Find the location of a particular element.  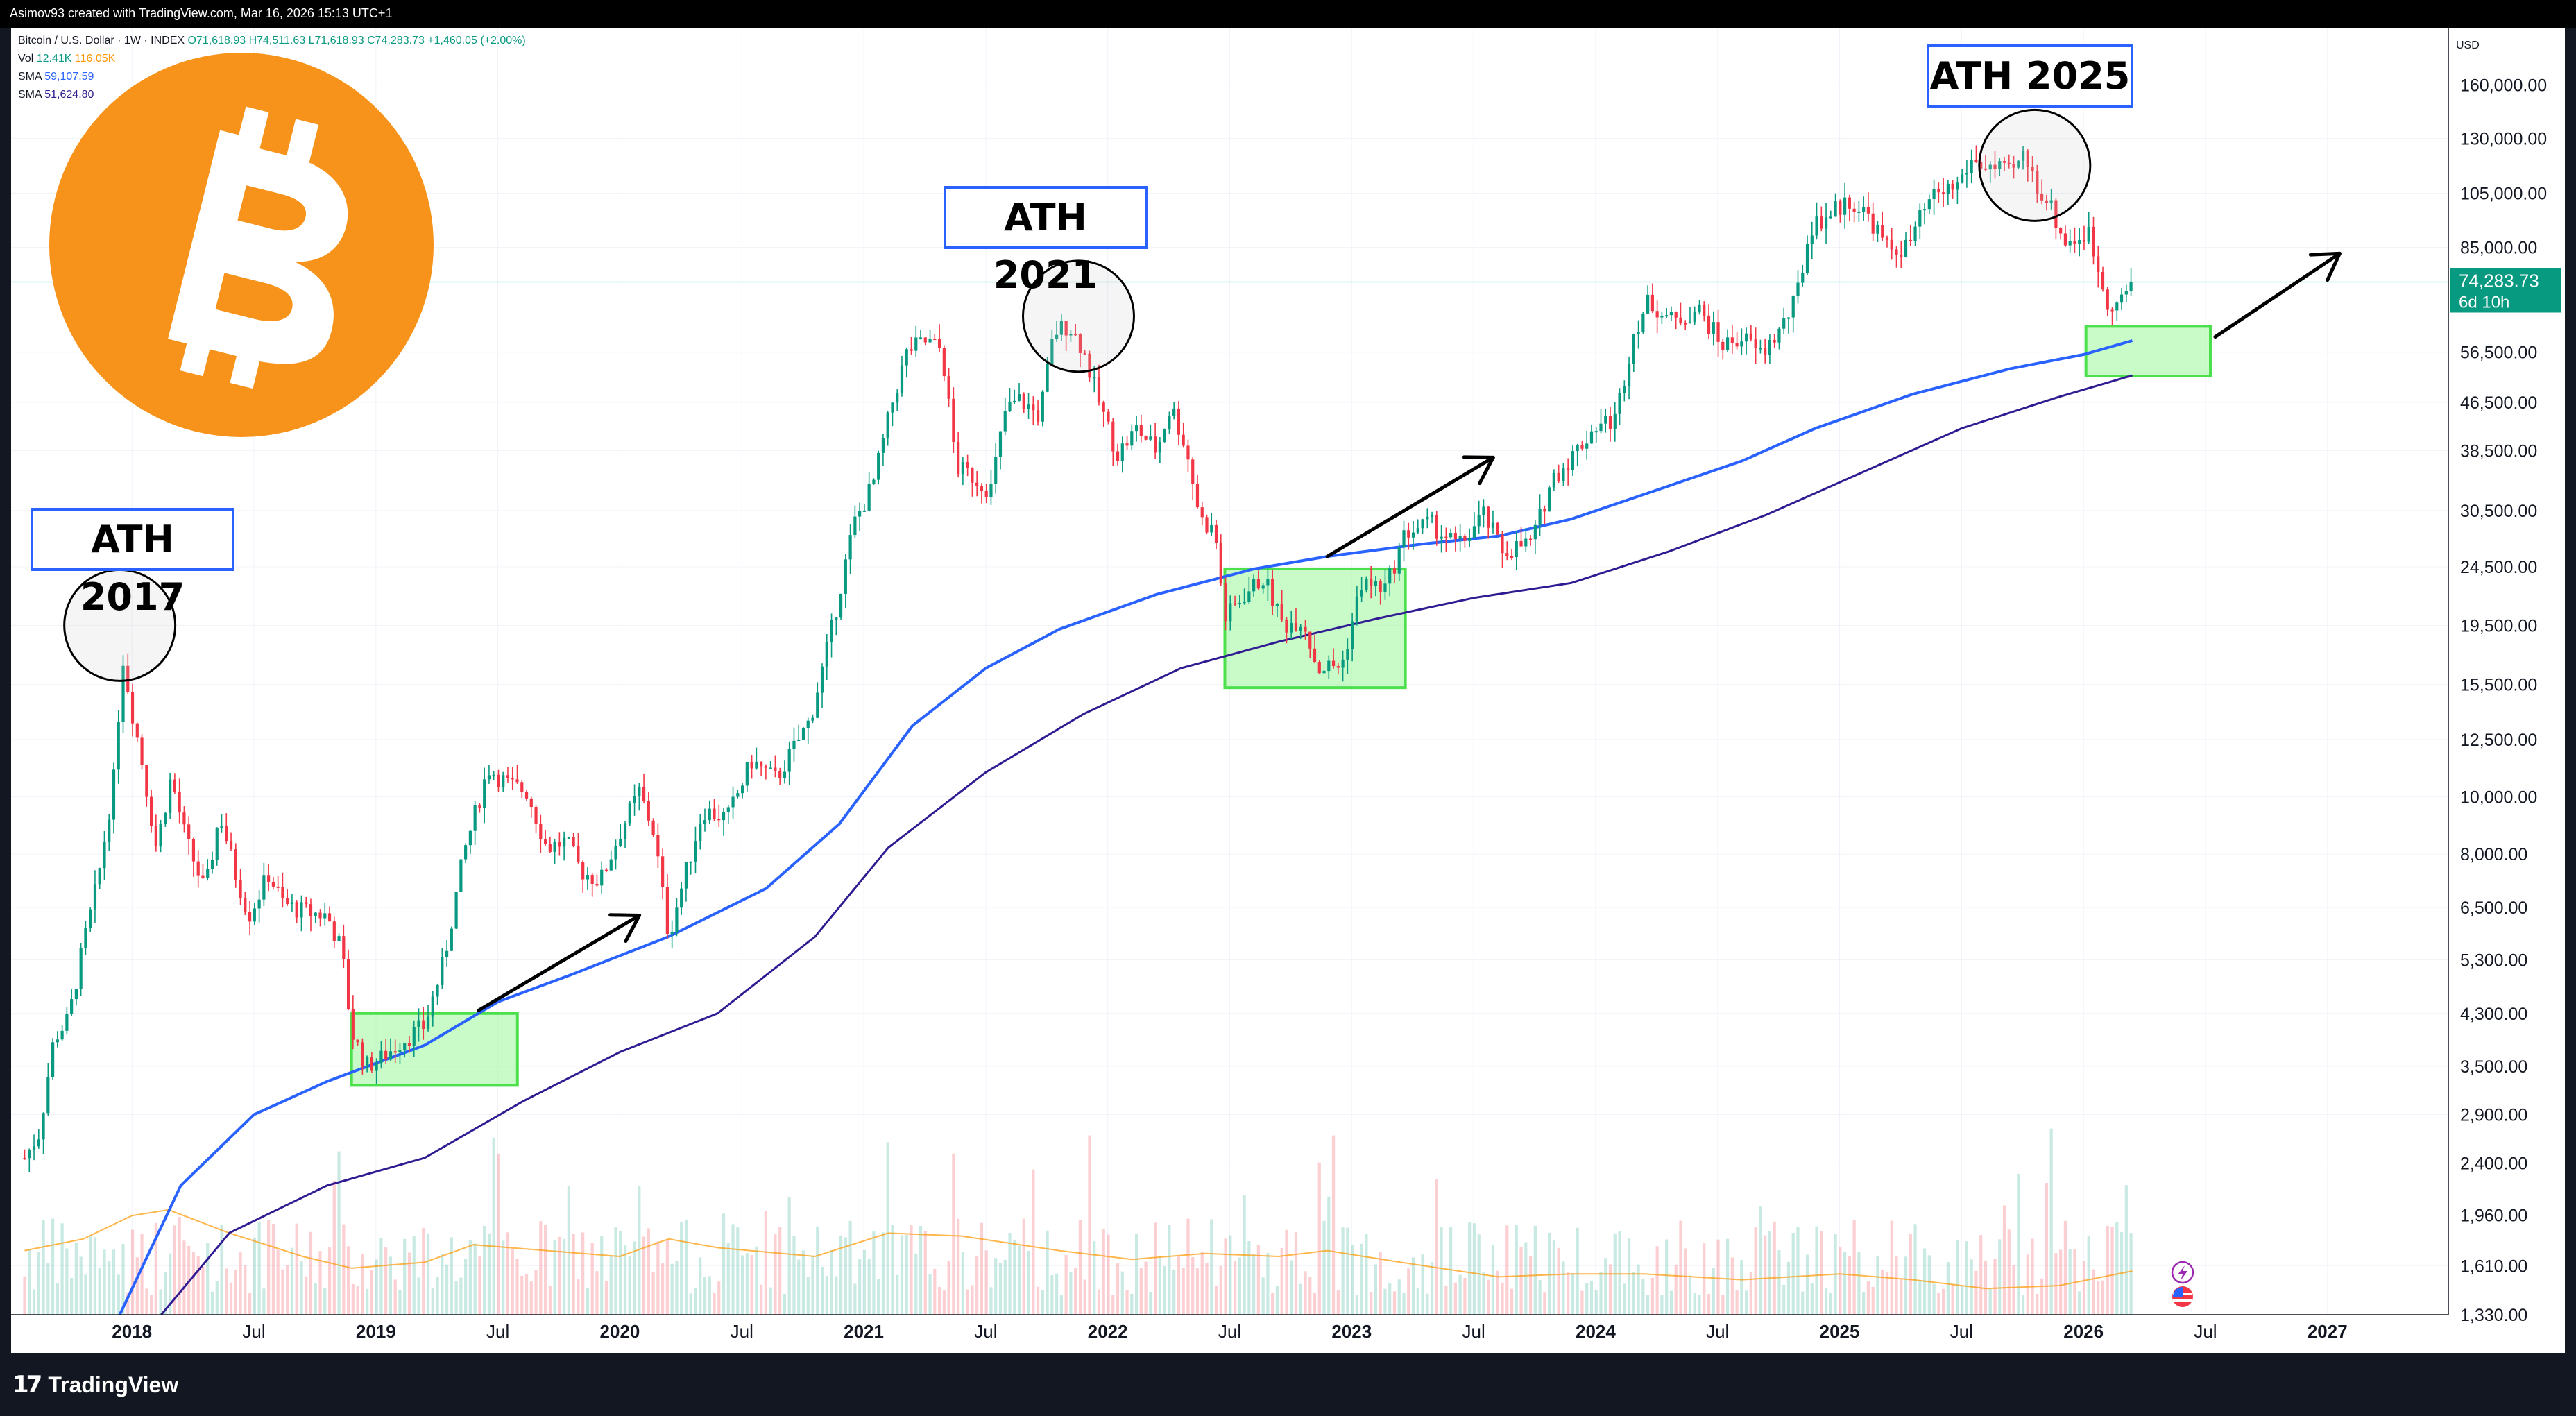

lightning-icon is located at coordinates (2182, 1272).